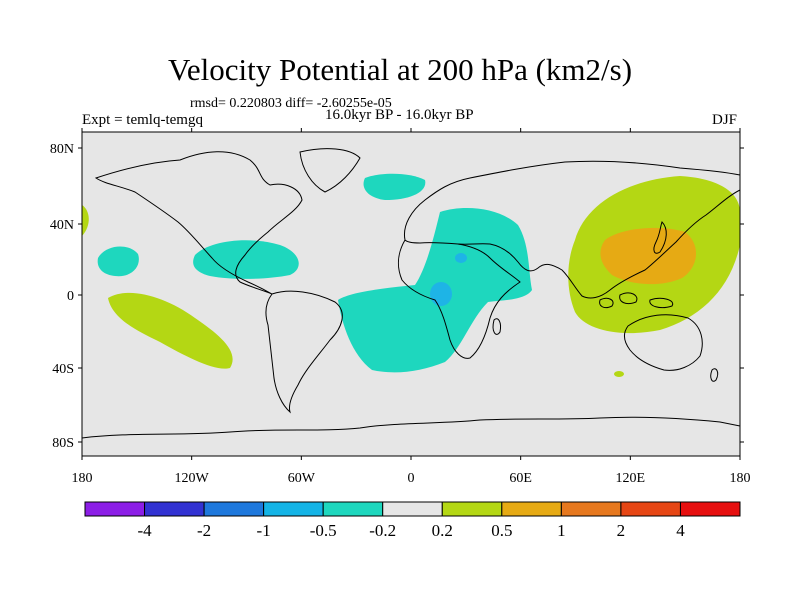 The image size is (800, 600). Describe the element at coordinates (411, 478) in the screenshot. I see `lon-label: 0` at that location.